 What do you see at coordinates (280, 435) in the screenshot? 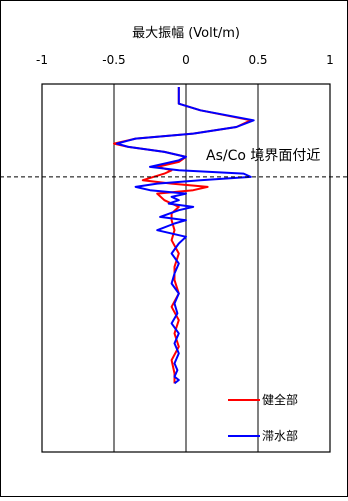
I see `legend-label: 滞水部` at bounding box center [280, 435].